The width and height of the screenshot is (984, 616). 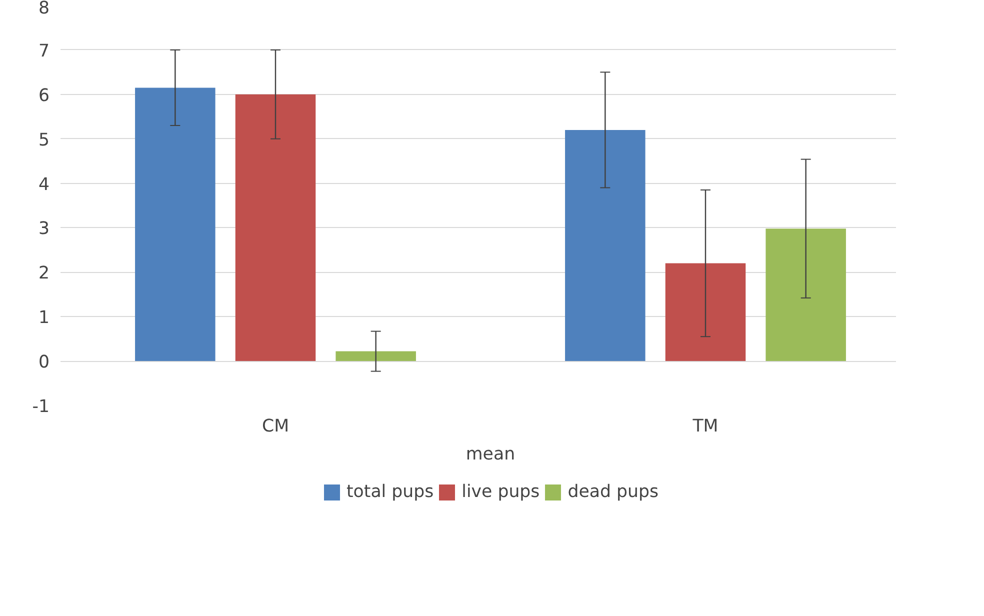 I want to click on y-tick-label: 0, so click(x=44, y=362).